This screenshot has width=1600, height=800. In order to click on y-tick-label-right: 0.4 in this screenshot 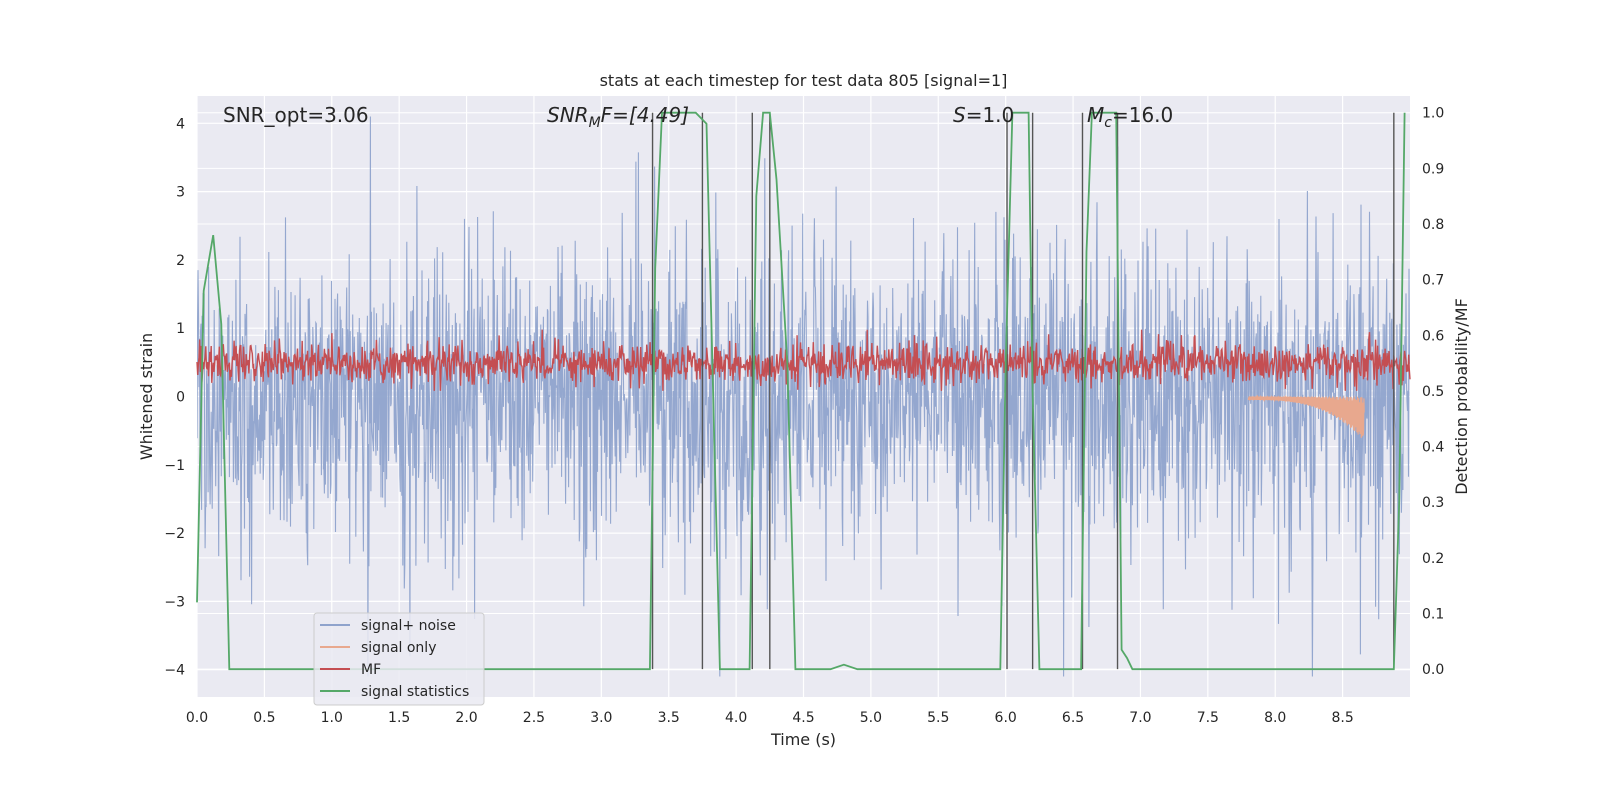, I will do `click(1433, 448)`.